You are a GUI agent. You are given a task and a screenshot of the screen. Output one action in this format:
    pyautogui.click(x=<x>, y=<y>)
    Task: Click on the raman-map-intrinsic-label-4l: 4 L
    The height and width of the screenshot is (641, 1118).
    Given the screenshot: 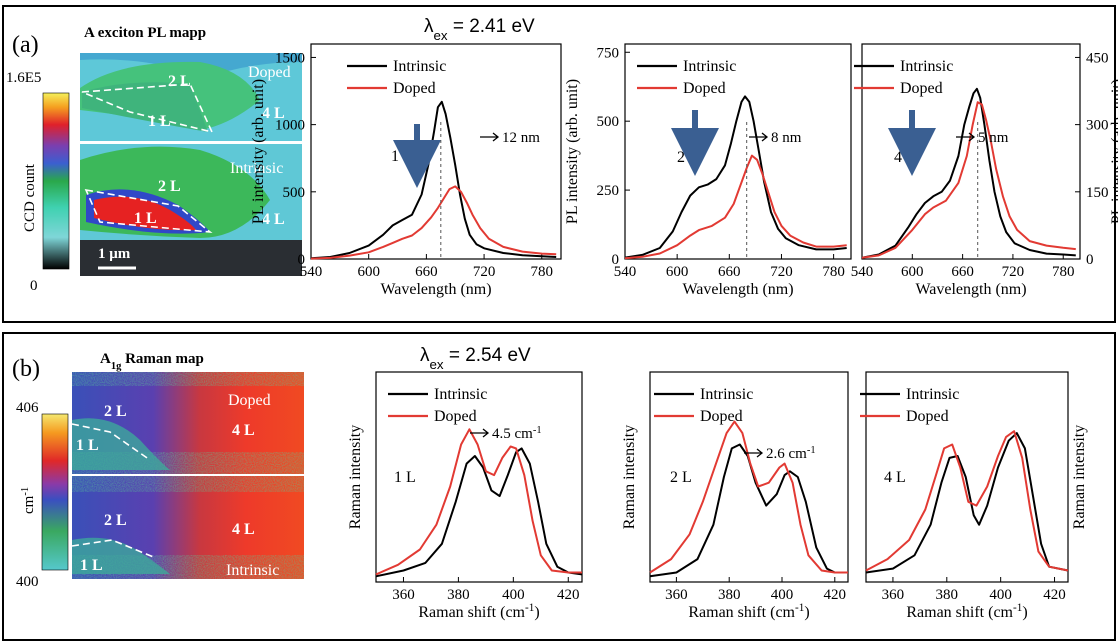 What is the action you would take?
    pyautogui.click(x=243, y=529)
    